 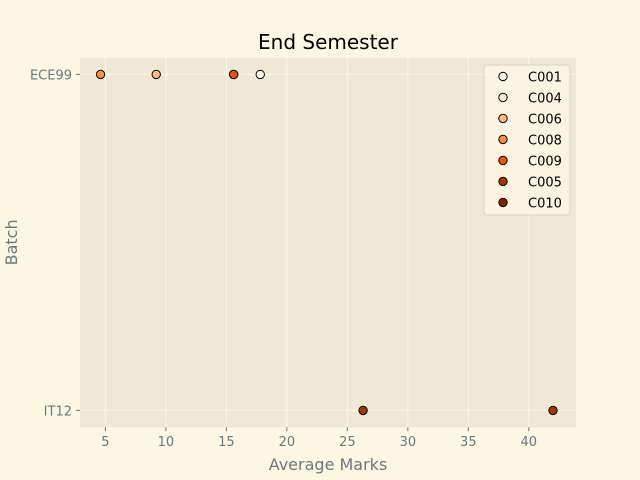 What do you see at coordinates (328, 464) in the screenshot?
I see `x-axis-label: Average Marks` at bounding box center [328, 464].